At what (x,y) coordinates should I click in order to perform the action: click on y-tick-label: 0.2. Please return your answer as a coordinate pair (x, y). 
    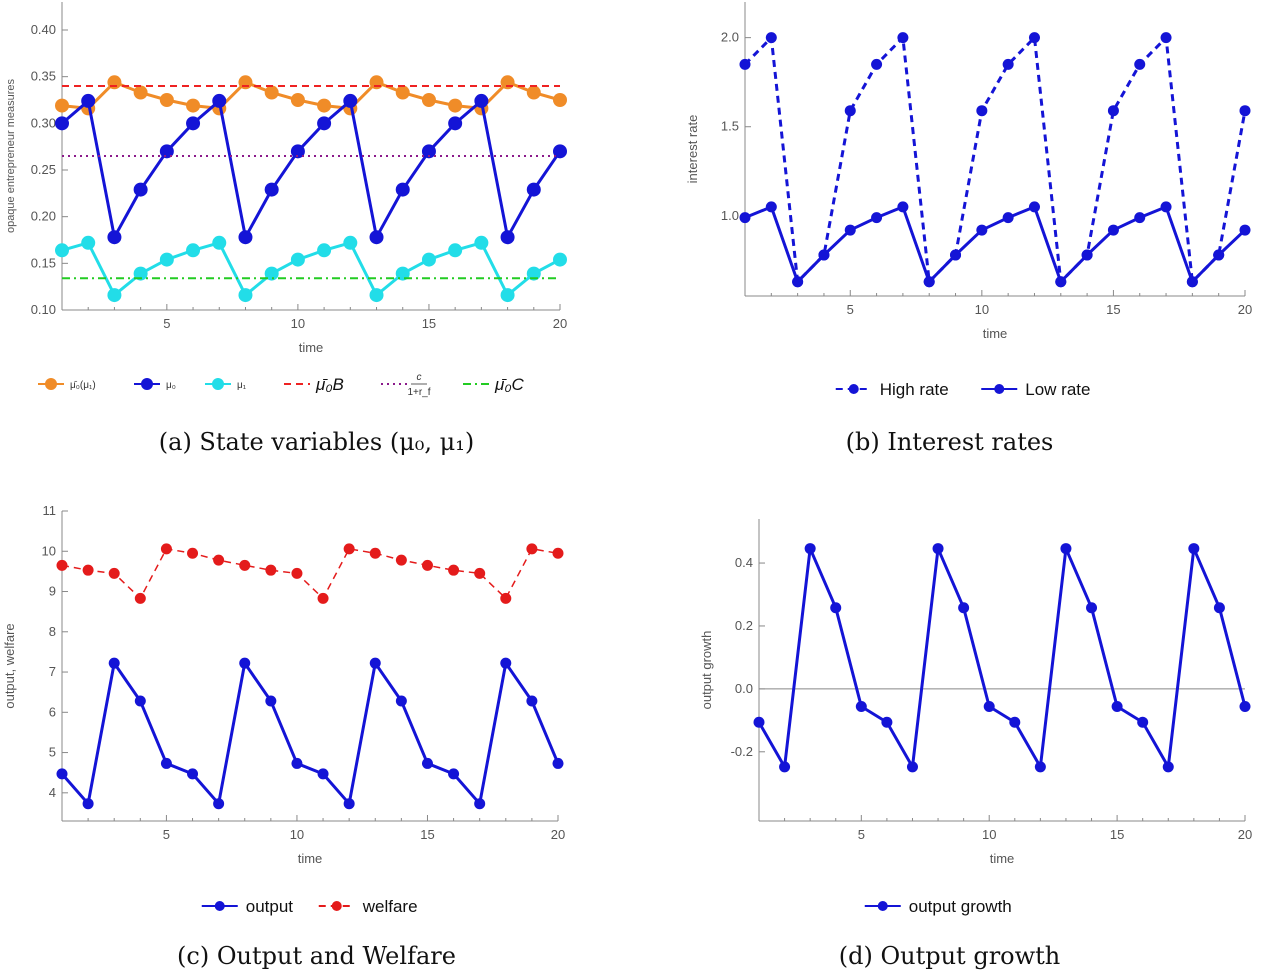
    Looking at the image, I should click on (744, 625).